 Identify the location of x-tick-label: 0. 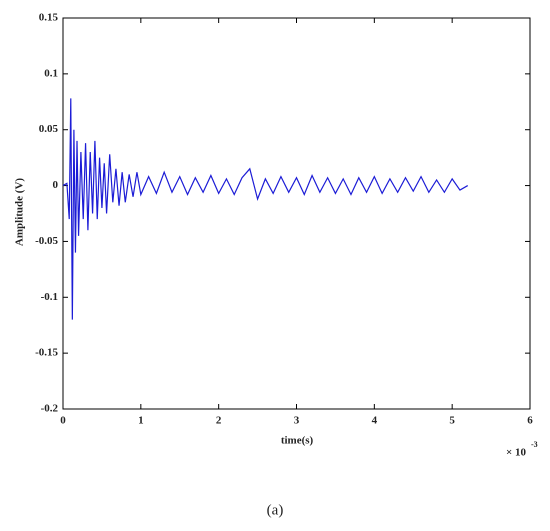
(63, 421).